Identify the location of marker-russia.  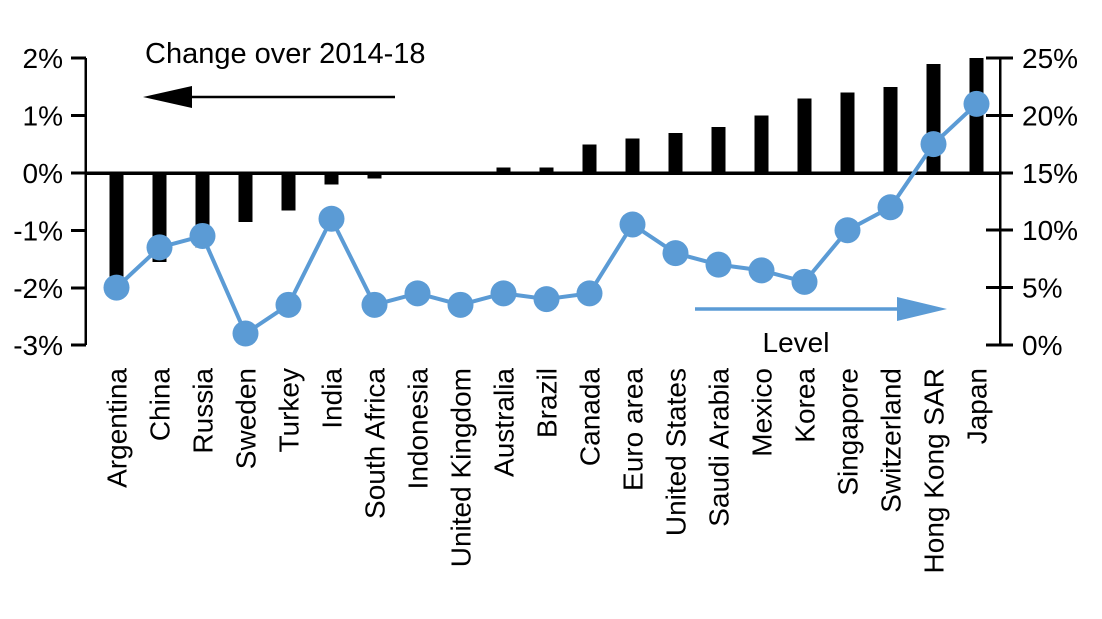
(202, 235).